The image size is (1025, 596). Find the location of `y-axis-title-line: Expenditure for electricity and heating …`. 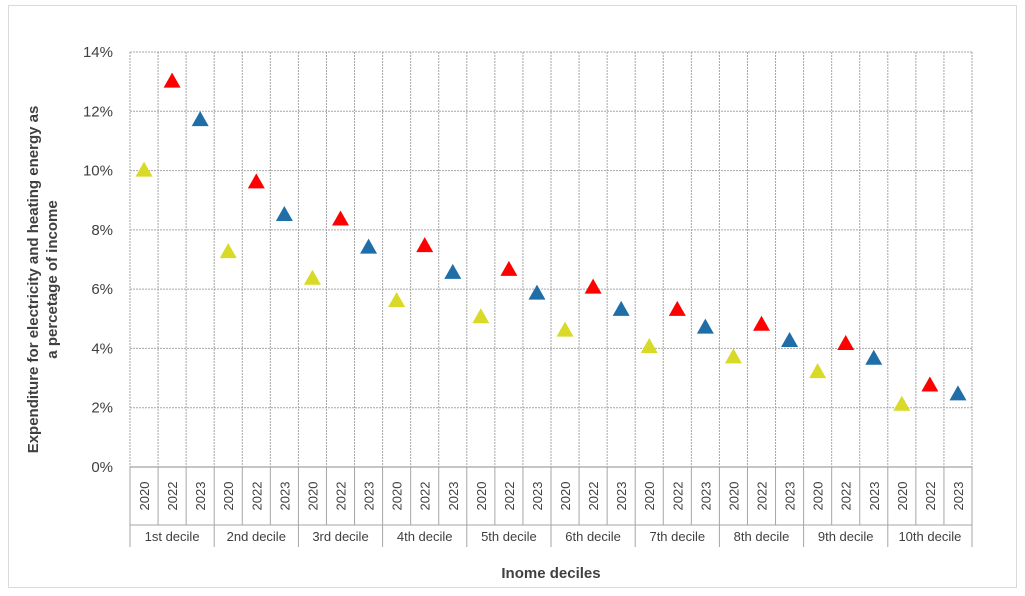

y-axis-title-line: Expenditure for electricity and heating … is located at coordinates (33, 280).